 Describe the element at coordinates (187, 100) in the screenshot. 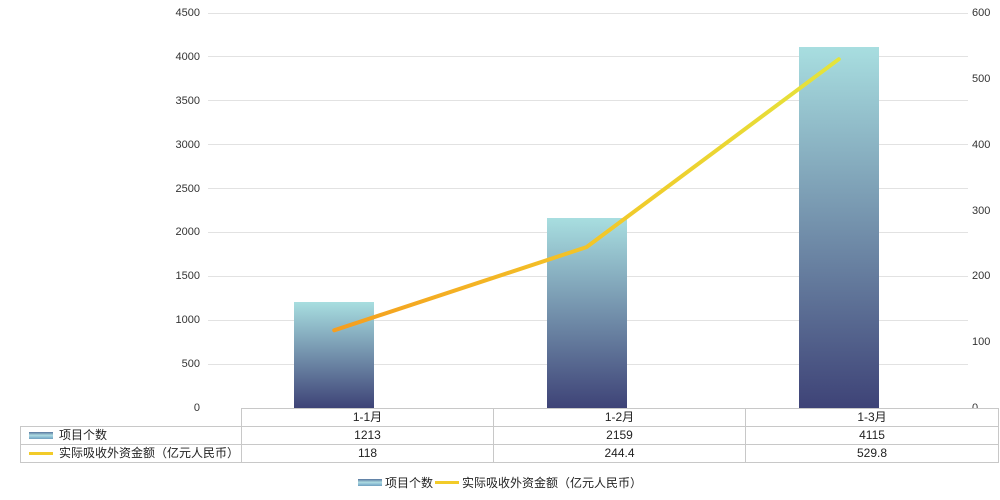

I see `left-axis-tick-label: 3500` at that location.